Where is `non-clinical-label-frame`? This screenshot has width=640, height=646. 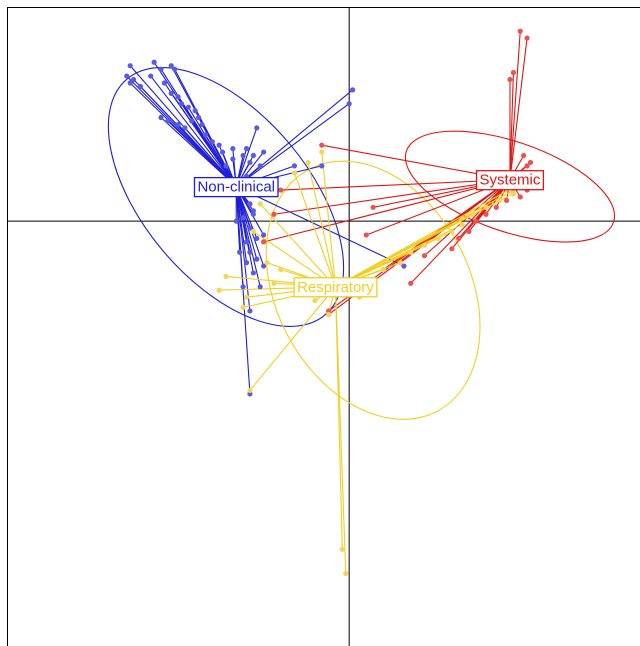 non-clinical-label-frame is located at coordinates (236, 187).